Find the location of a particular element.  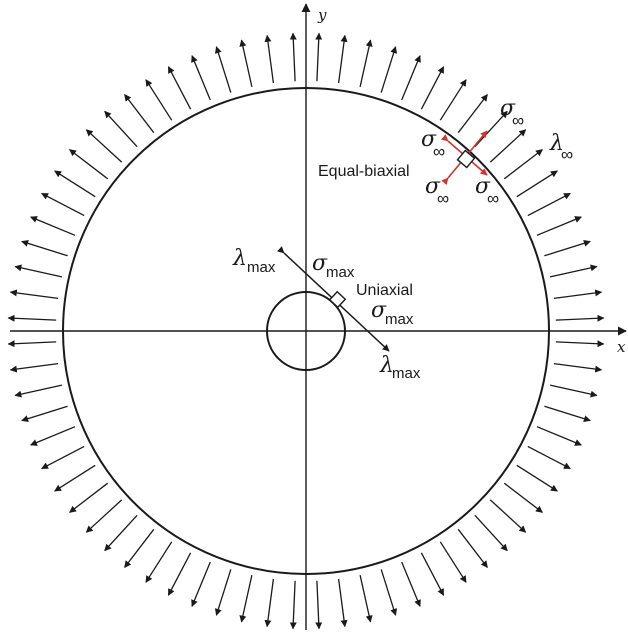

biaxial-element is located at coordinates (466, 159).